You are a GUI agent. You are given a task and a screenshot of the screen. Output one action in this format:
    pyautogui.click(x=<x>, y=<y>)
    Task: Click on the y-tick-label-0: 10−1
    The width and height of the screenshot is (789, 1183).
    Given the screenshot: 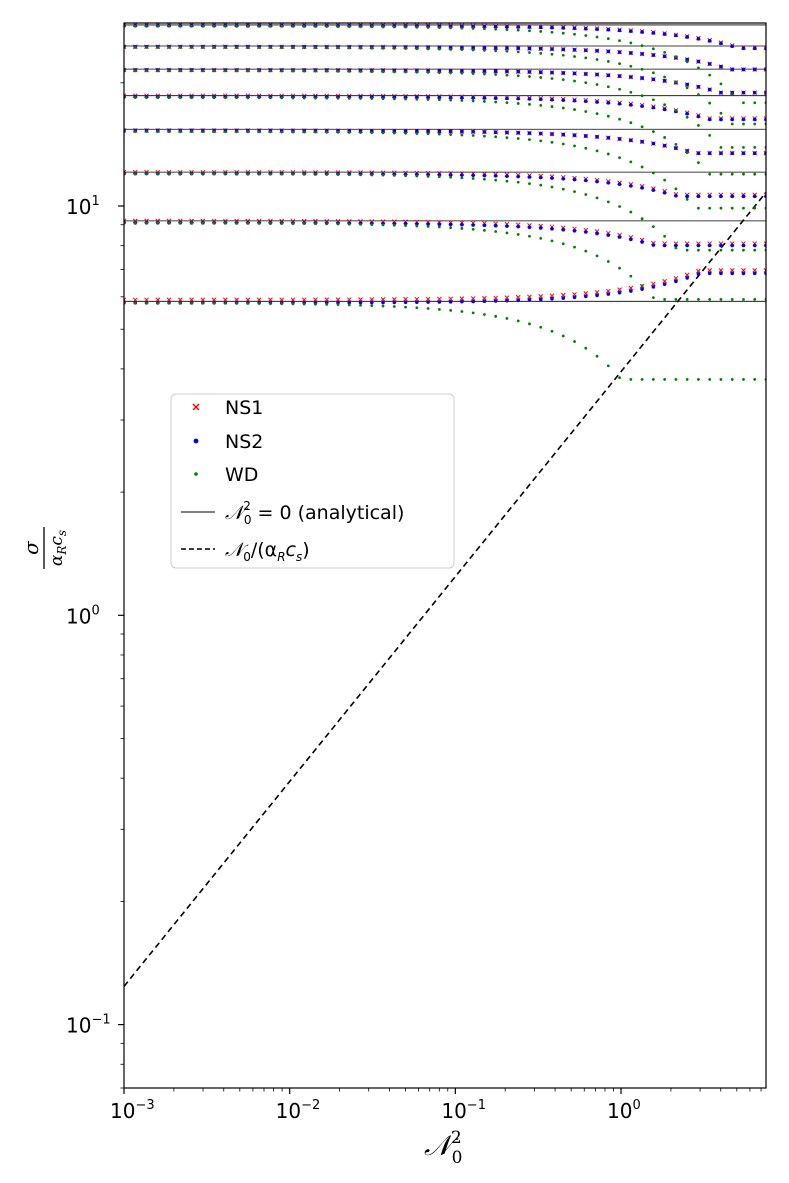 What is the action you would take?
    pyautogui.click(x=88, y=1025)
    